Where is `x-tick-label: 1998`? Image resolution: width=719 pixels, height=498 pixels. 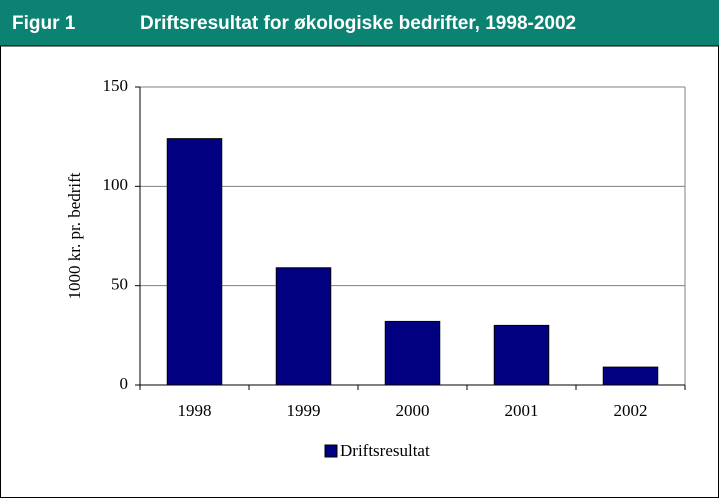
x-tick-label: 1998 is located at coordinates (195, 410).